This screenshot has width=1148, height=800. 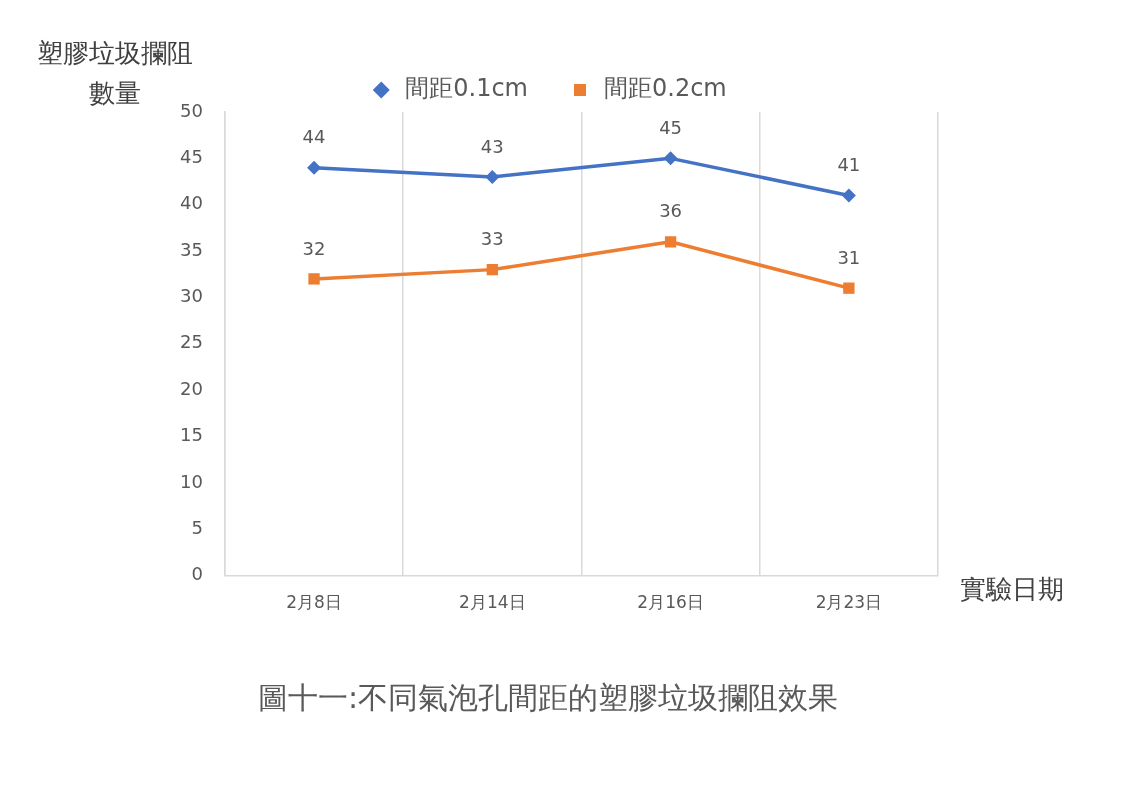 What do you see at coordinates (197, 527) in the screenshot?
I see `y-tick-label: 5` at bounding box center [197, 527].